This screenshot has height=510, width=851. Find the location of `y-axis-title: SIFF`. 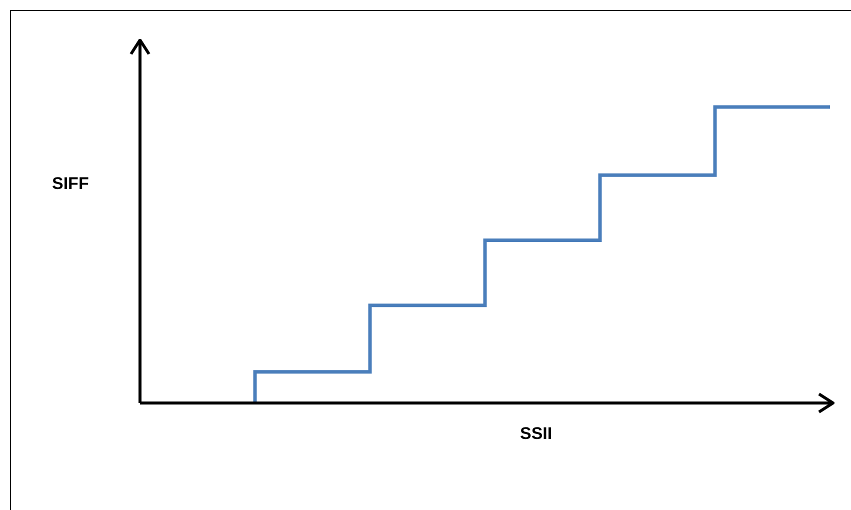

y-axis-title: SIFF is located at coordinates (70, 184).